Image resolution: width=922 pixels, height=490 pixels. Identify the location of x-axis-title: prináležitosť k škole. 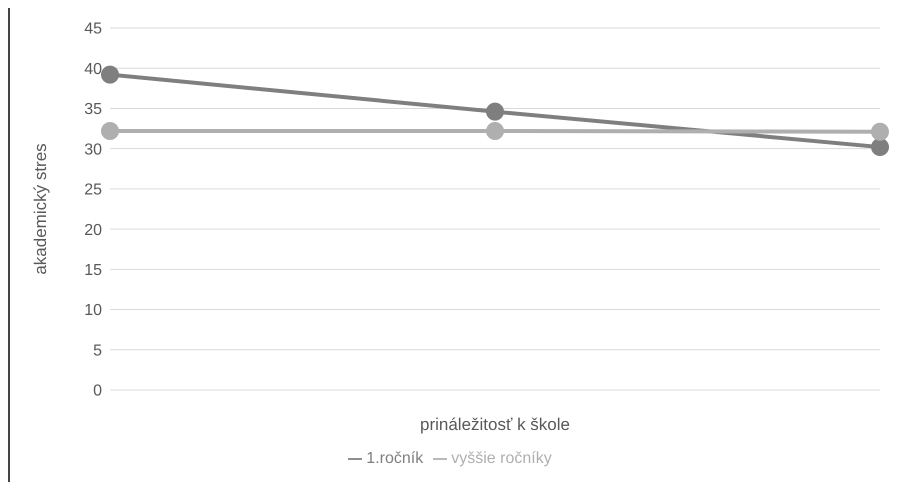
(495, 424).